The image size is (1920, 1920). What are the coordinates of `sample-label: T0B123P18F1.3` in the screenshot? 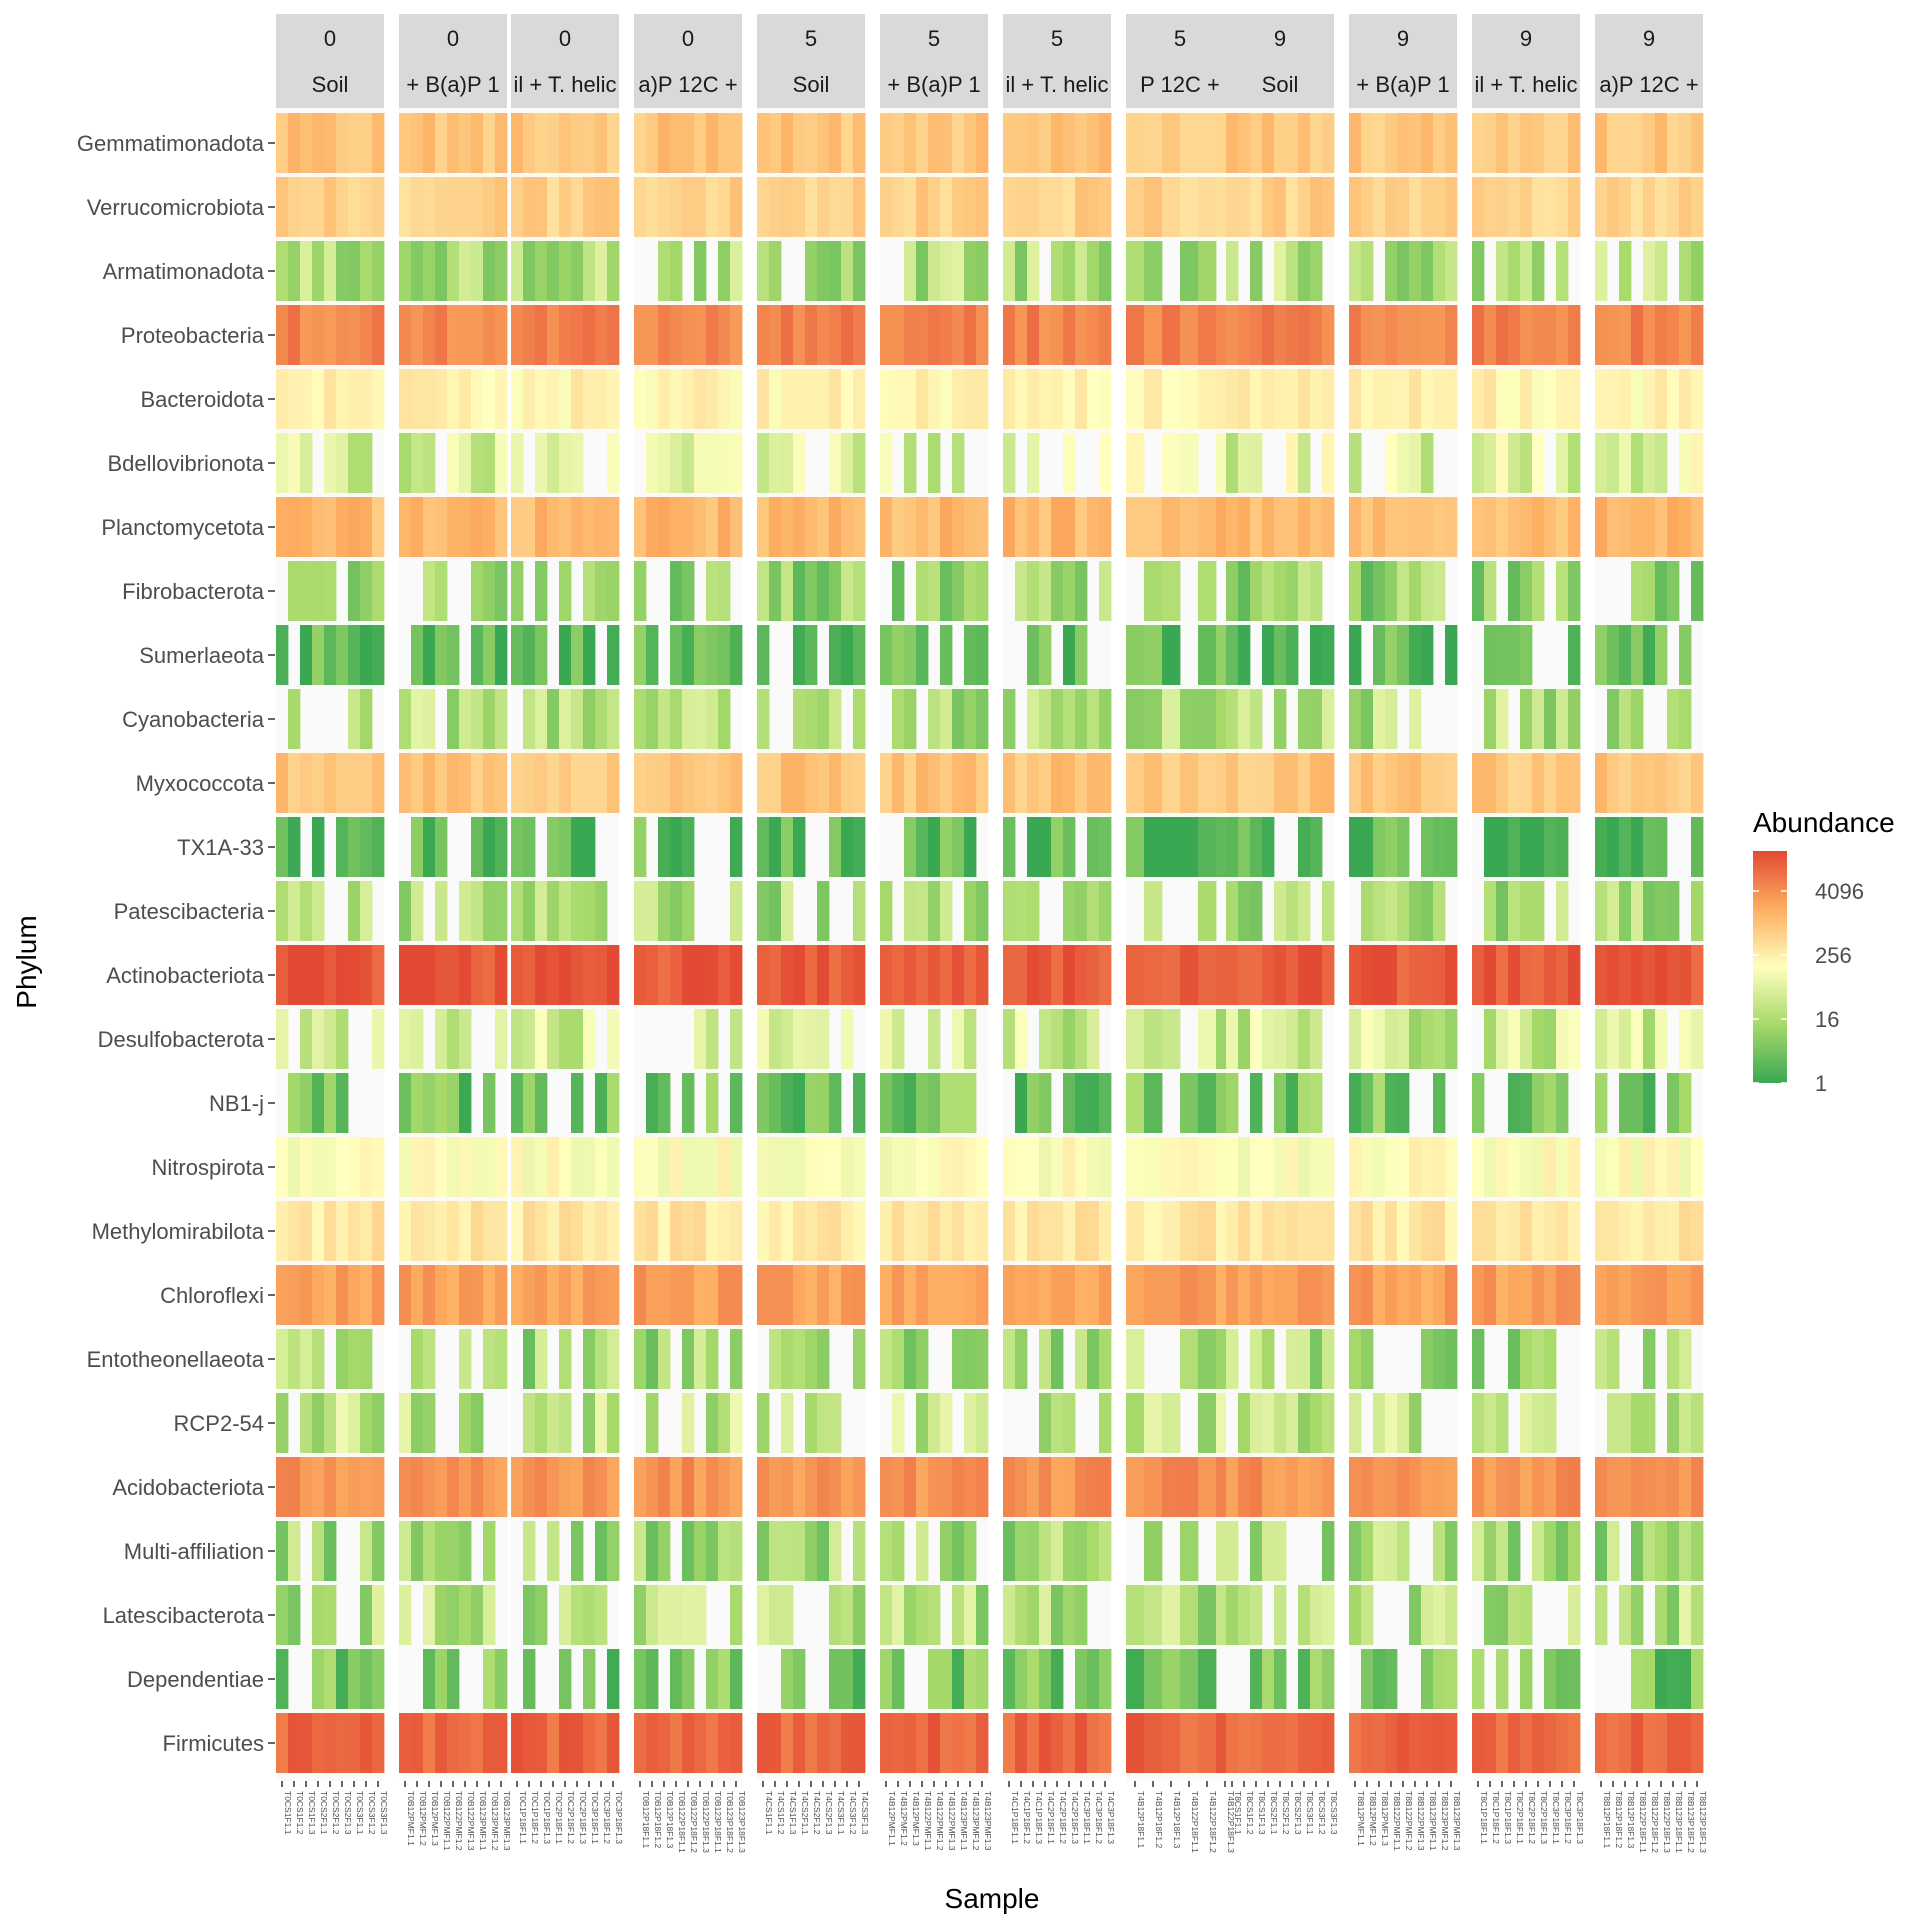 It's located at (742, 1822).